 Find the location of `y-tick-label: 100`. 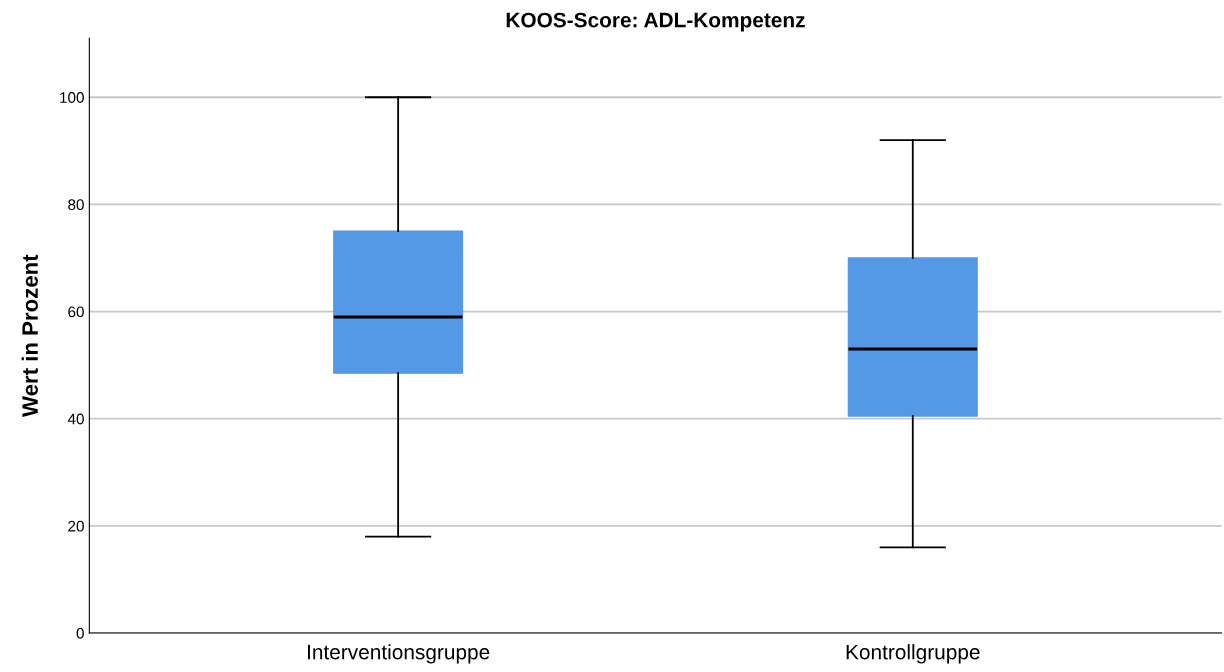

y-tick-label: 100 is located at coordinates (72, 97).